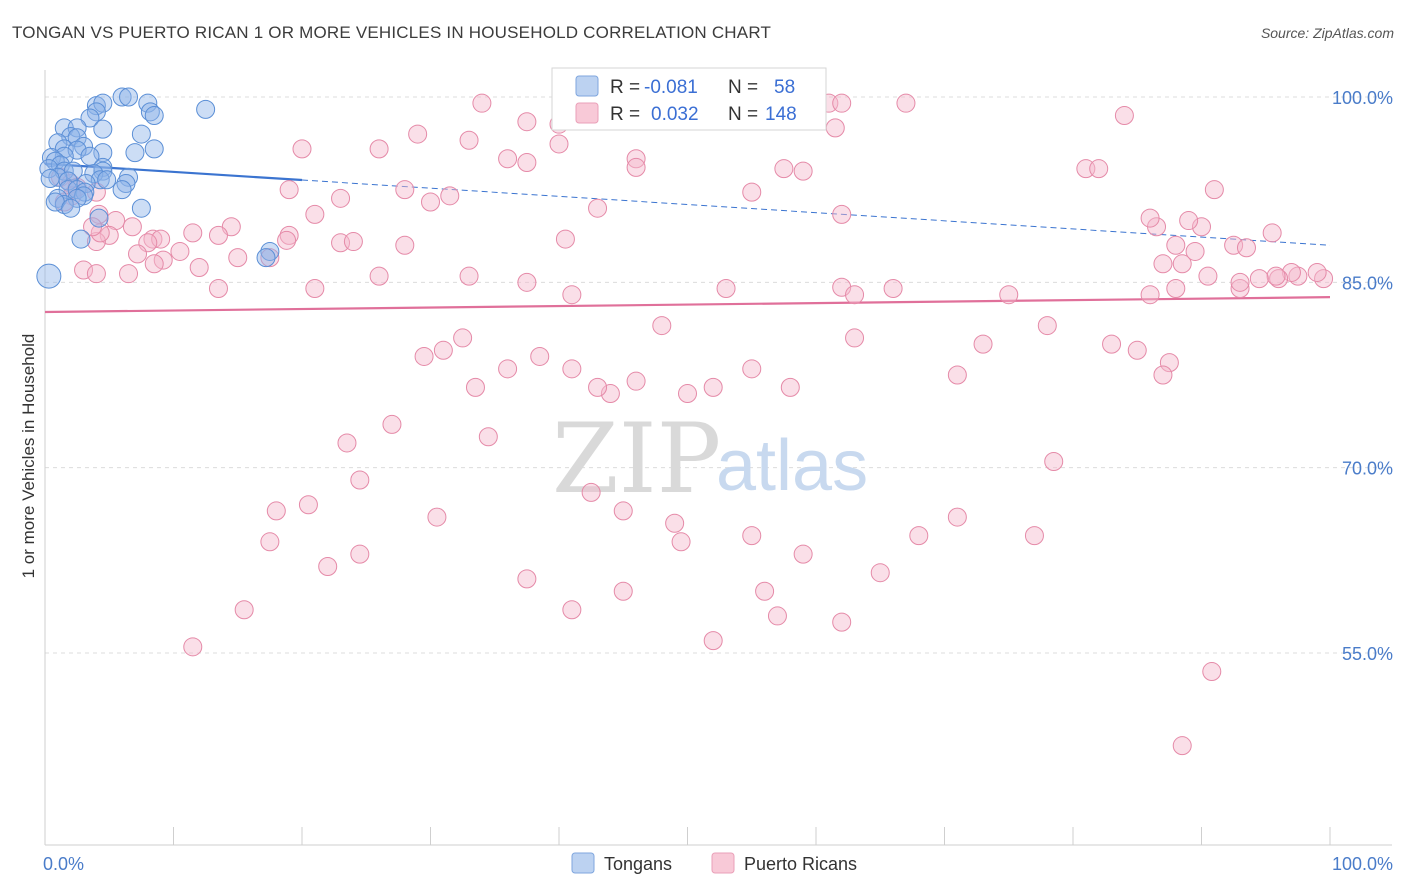  Describe the element at coordinates (636, 459) in the screenshot. I see `watermark-zip: ZIP` at that location.